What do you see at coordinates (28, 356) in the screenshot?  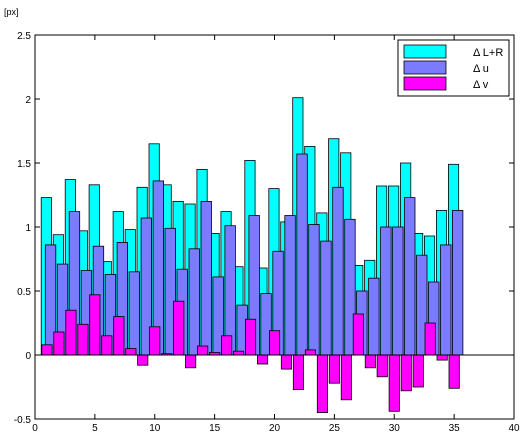 I see `y-tick-label: 0` at bounding box center [28, 356].